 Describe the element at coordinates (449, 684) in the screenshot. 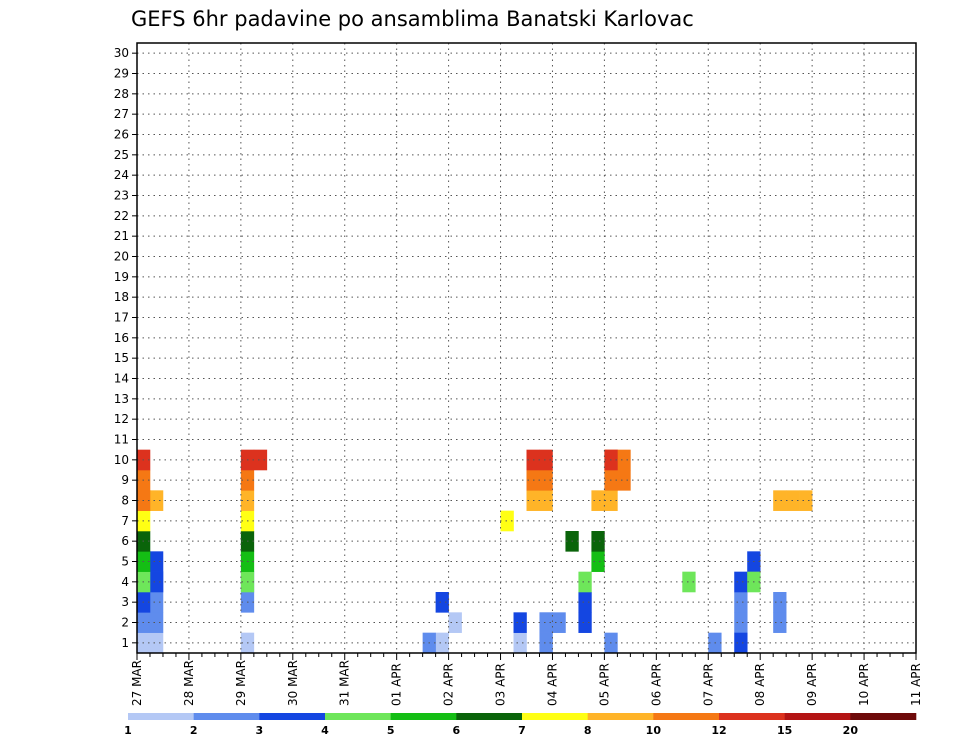

I see `x-tick-label: 02 APR` at that location.